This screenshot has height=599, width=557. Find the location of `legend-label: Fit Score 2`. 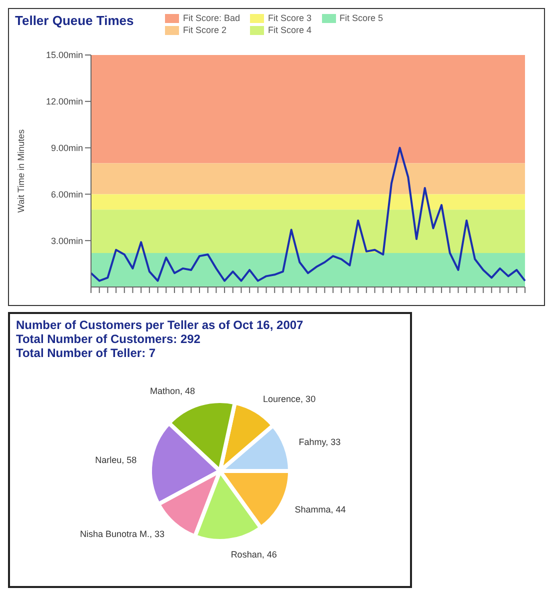

legend-label: Fit Score 2 is located at coordinates (205, 30).